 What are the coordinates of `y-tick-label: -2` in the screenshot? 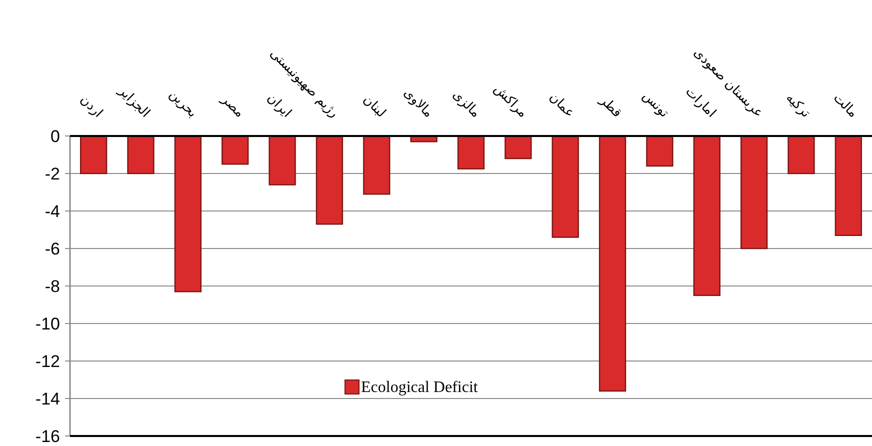 It's located at (52, 174).